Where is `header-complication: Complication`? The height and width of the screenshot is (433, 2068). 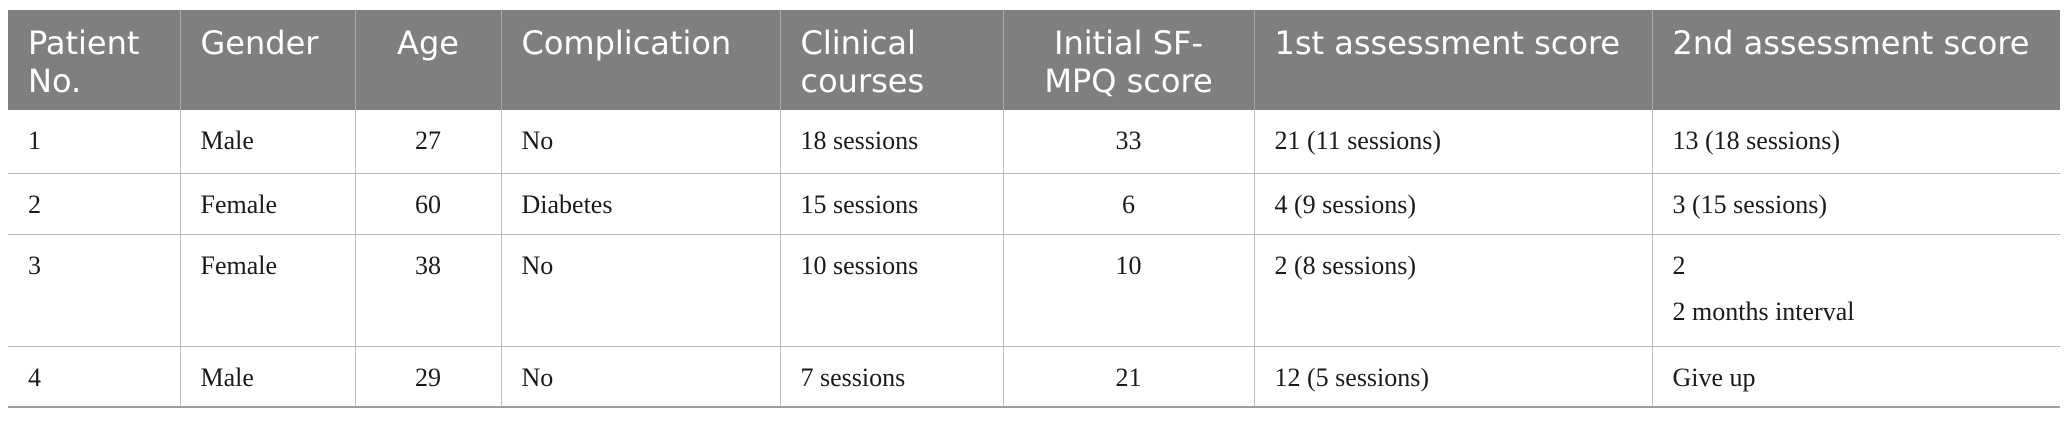 header-complication: Complication is located at coordinates (640, 60).